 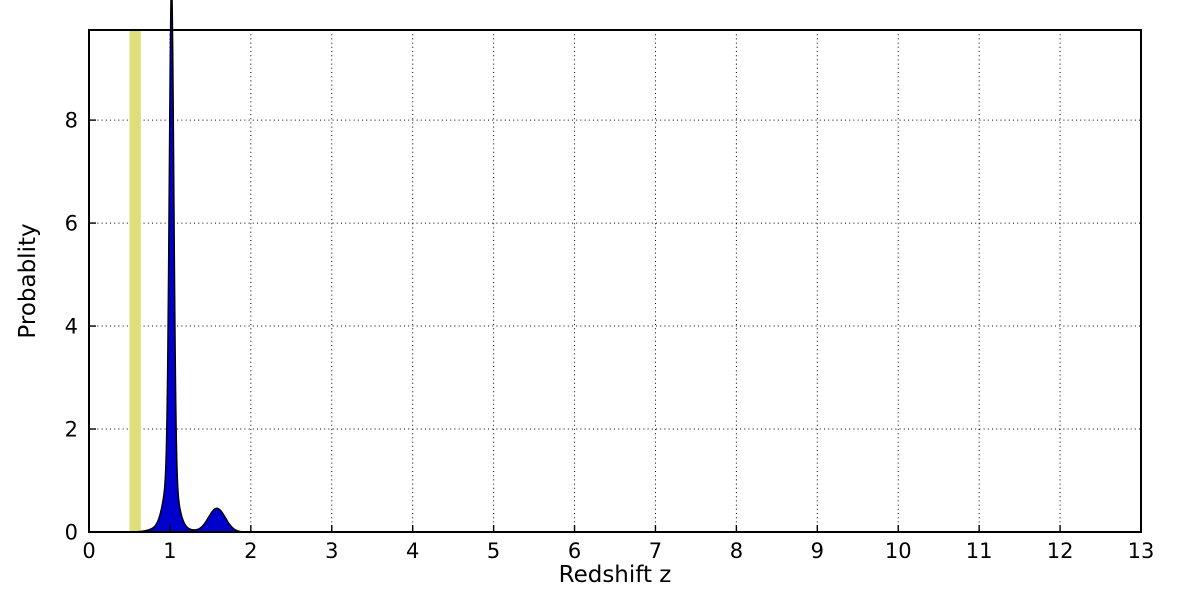 I want to click on spectroscopic-redshift-band, so click(x=135, y=281).